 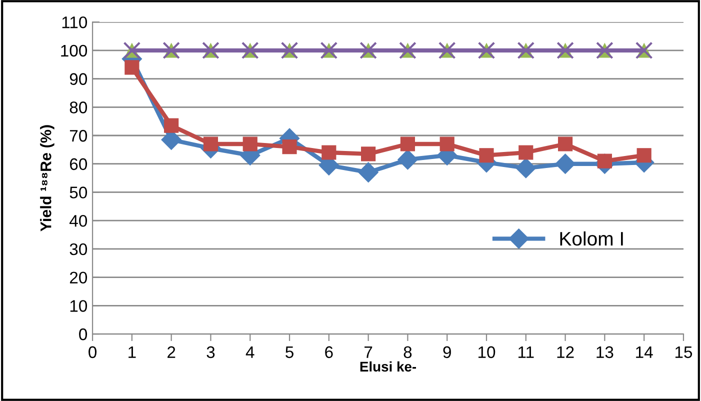 What do you see at coordinates (487, 352) in the screenshot?
I see `x-tick-label: 10` at bounding box center [487, 352].